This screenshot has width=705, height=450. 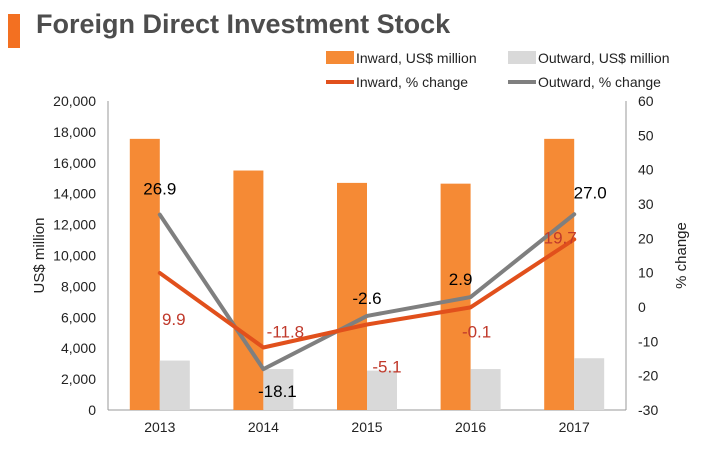 What do you see at coordinates (599, 82) in the screenshot?
I see `legend-label: Outward, % change` at bounding box center [599, 82].